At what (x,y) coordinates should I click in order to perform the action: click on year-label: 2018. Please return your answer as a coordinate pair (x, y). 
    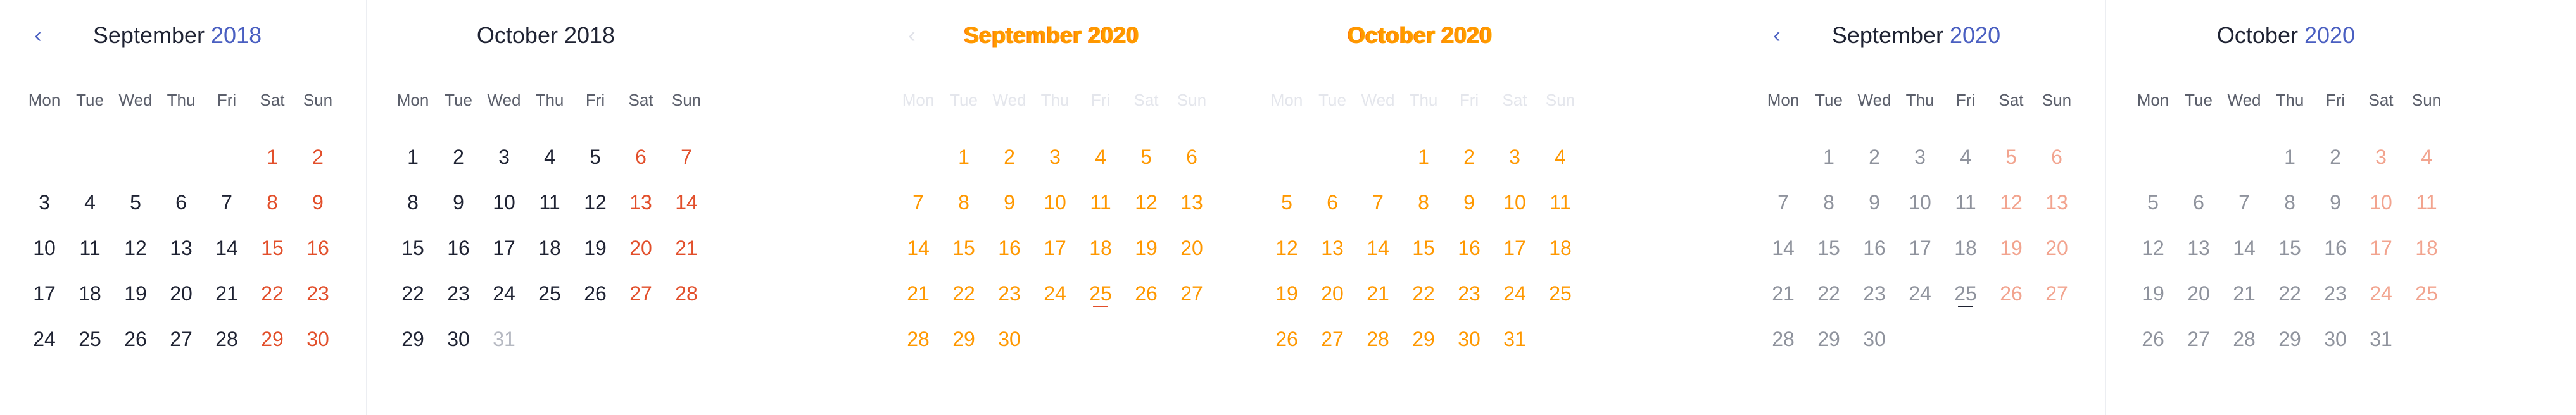
    Looking at the image, I should click on (590, 35).